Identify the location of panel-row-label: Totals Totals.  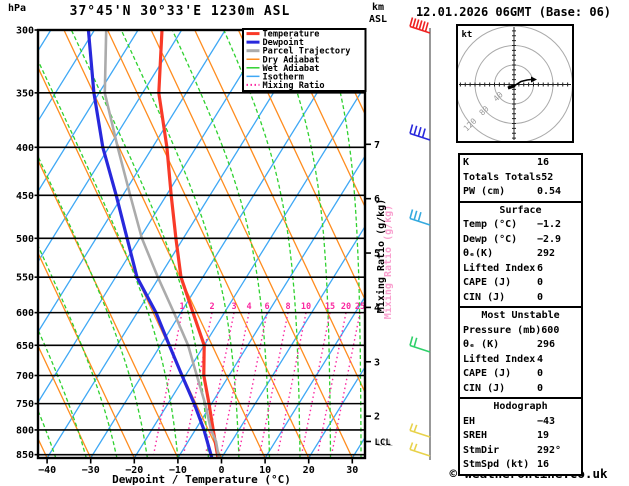
(502, 177).